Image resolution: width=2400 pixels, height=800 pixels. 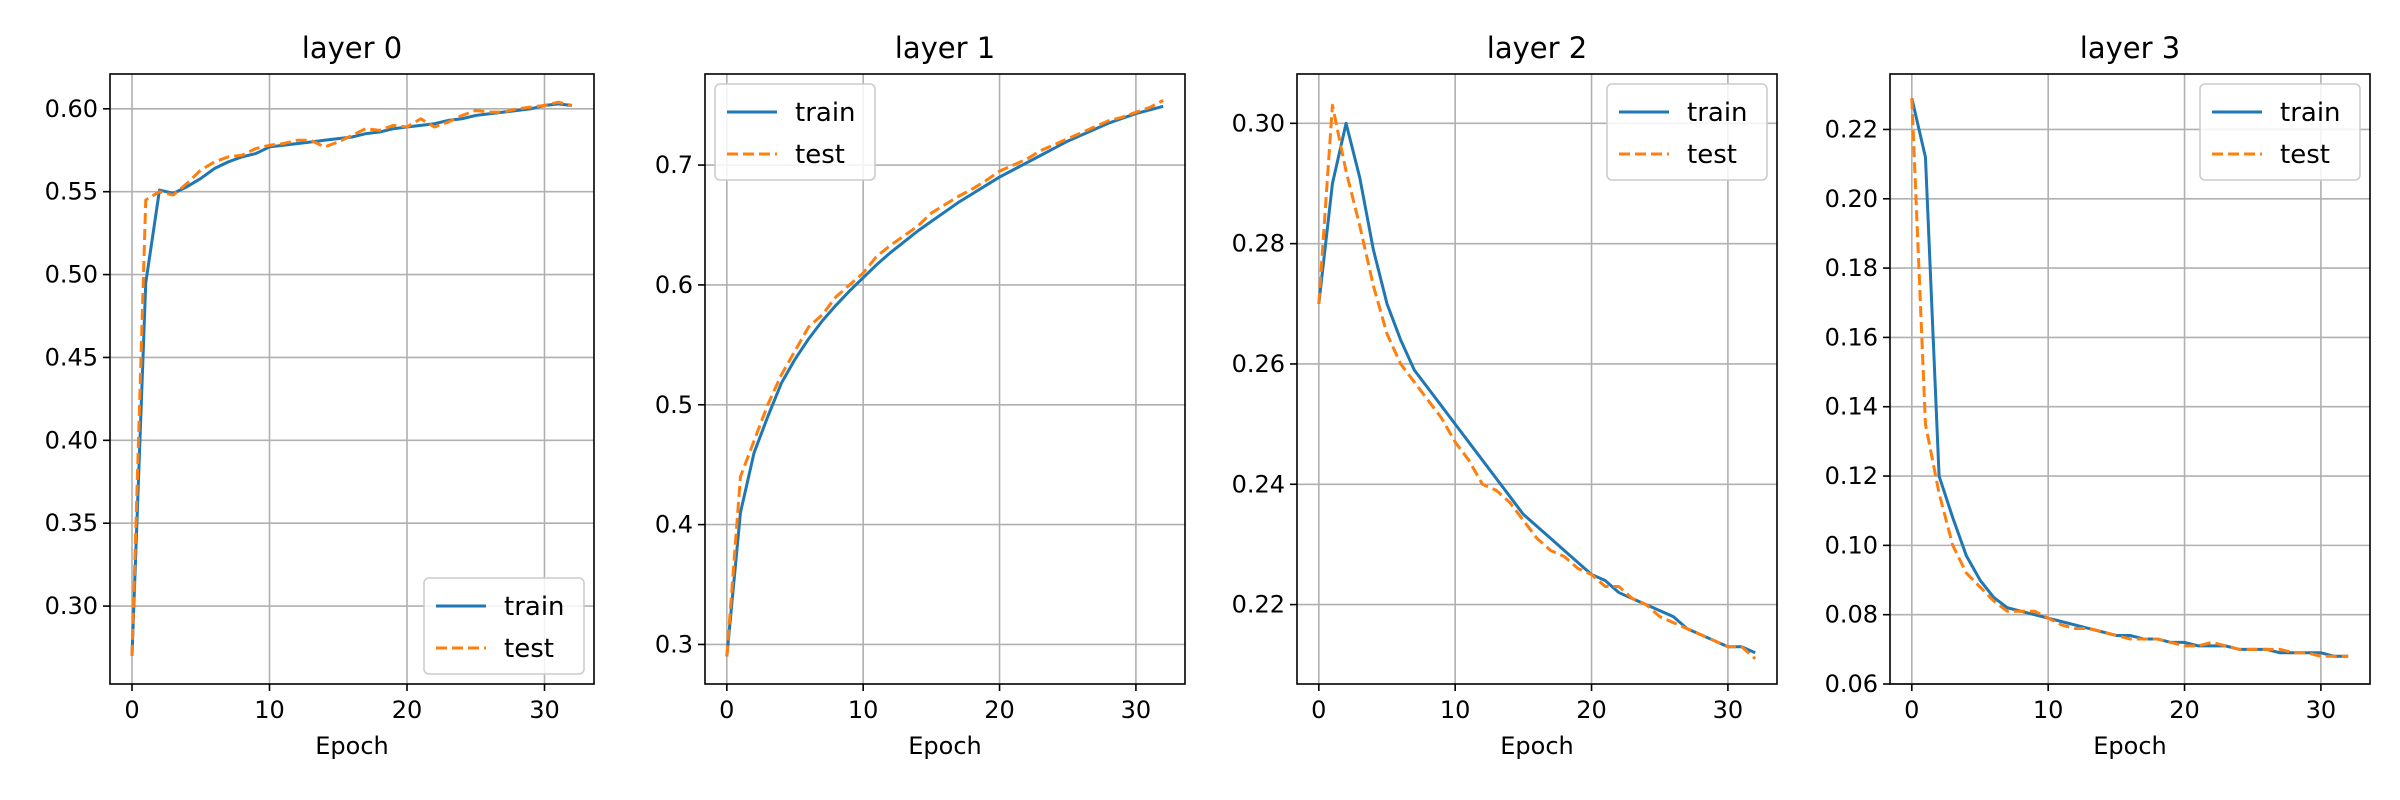 What do you see at coordinates (674, 525) in the screenshot?
I see `y-tick-label: 0.4` at bounding box center [674, 525].